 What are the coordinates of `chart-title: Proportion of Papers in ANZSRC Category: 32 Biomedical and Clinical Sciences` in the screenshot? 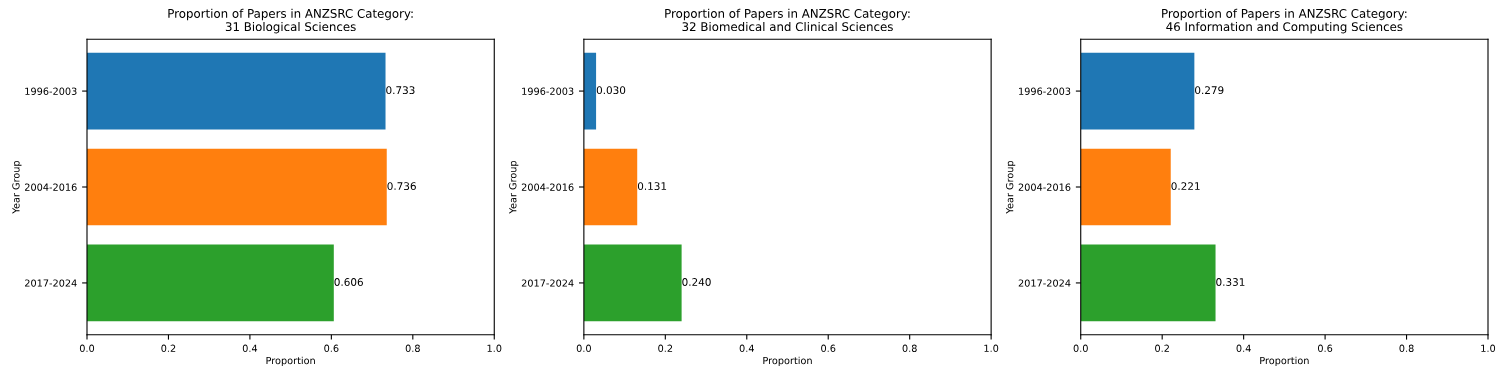 It's located at (787, 20).